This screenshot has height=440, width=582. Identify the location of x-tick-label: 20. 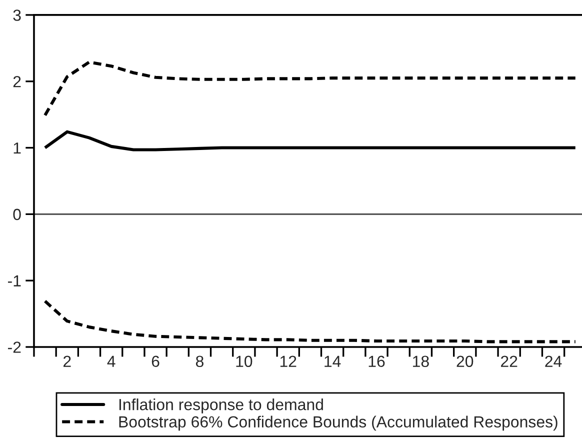
(465, 362).